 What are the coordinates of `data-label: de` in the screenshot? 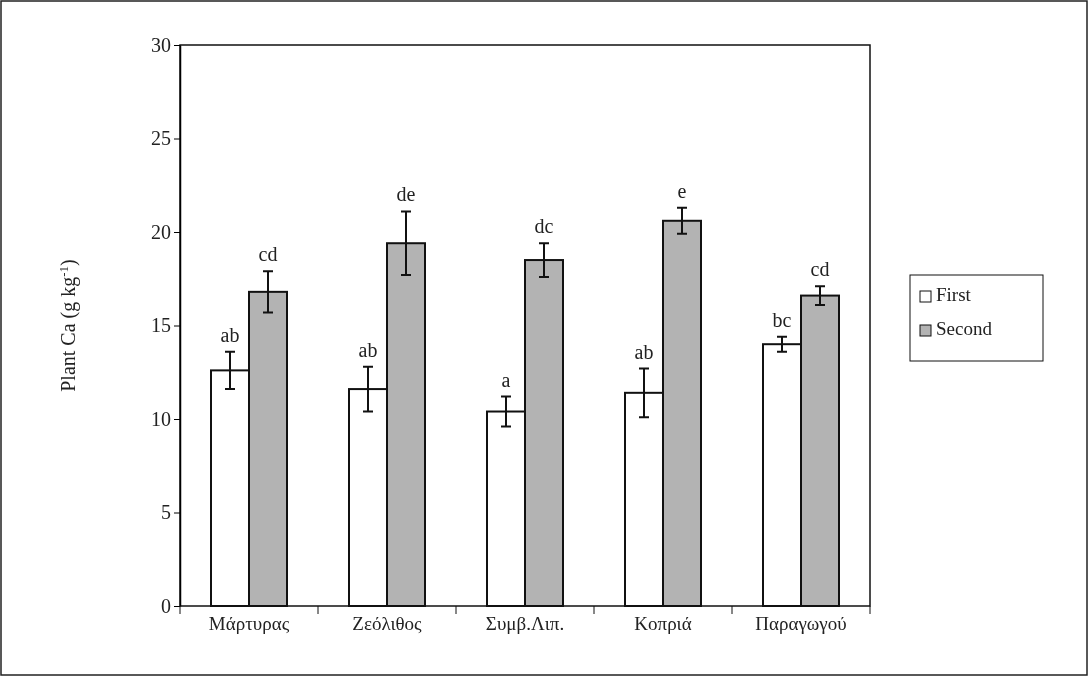 It's located at (406, 194).